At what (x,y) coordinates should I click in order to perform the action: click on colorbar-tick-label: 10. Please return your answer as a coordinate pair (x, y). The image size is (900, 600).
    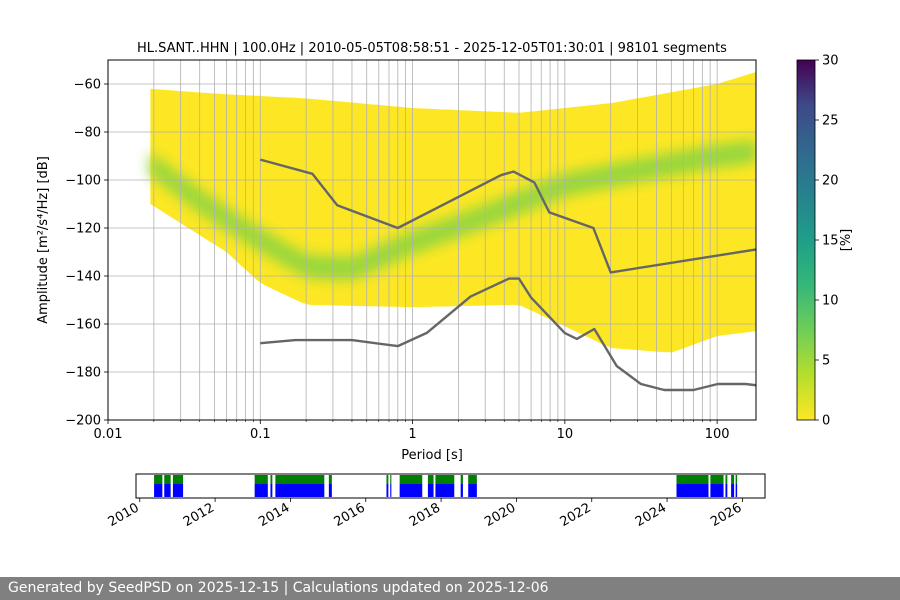
    Looking at the image, I should click on (830, 301).